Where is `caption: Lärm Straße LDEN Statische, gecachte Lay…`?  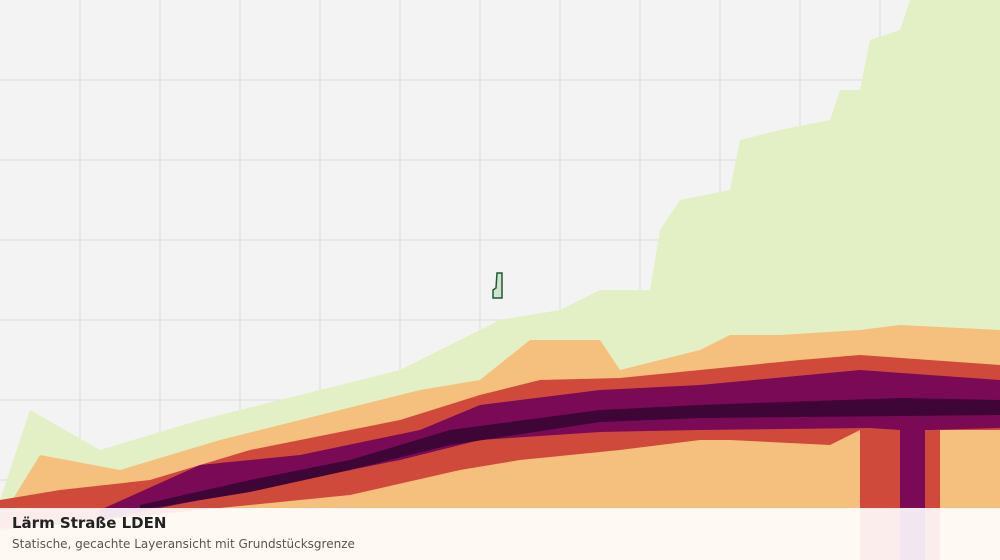 caption: Lärm Straße LDEN Statische, gecachte Lay… is located at coordinates (500, 534).